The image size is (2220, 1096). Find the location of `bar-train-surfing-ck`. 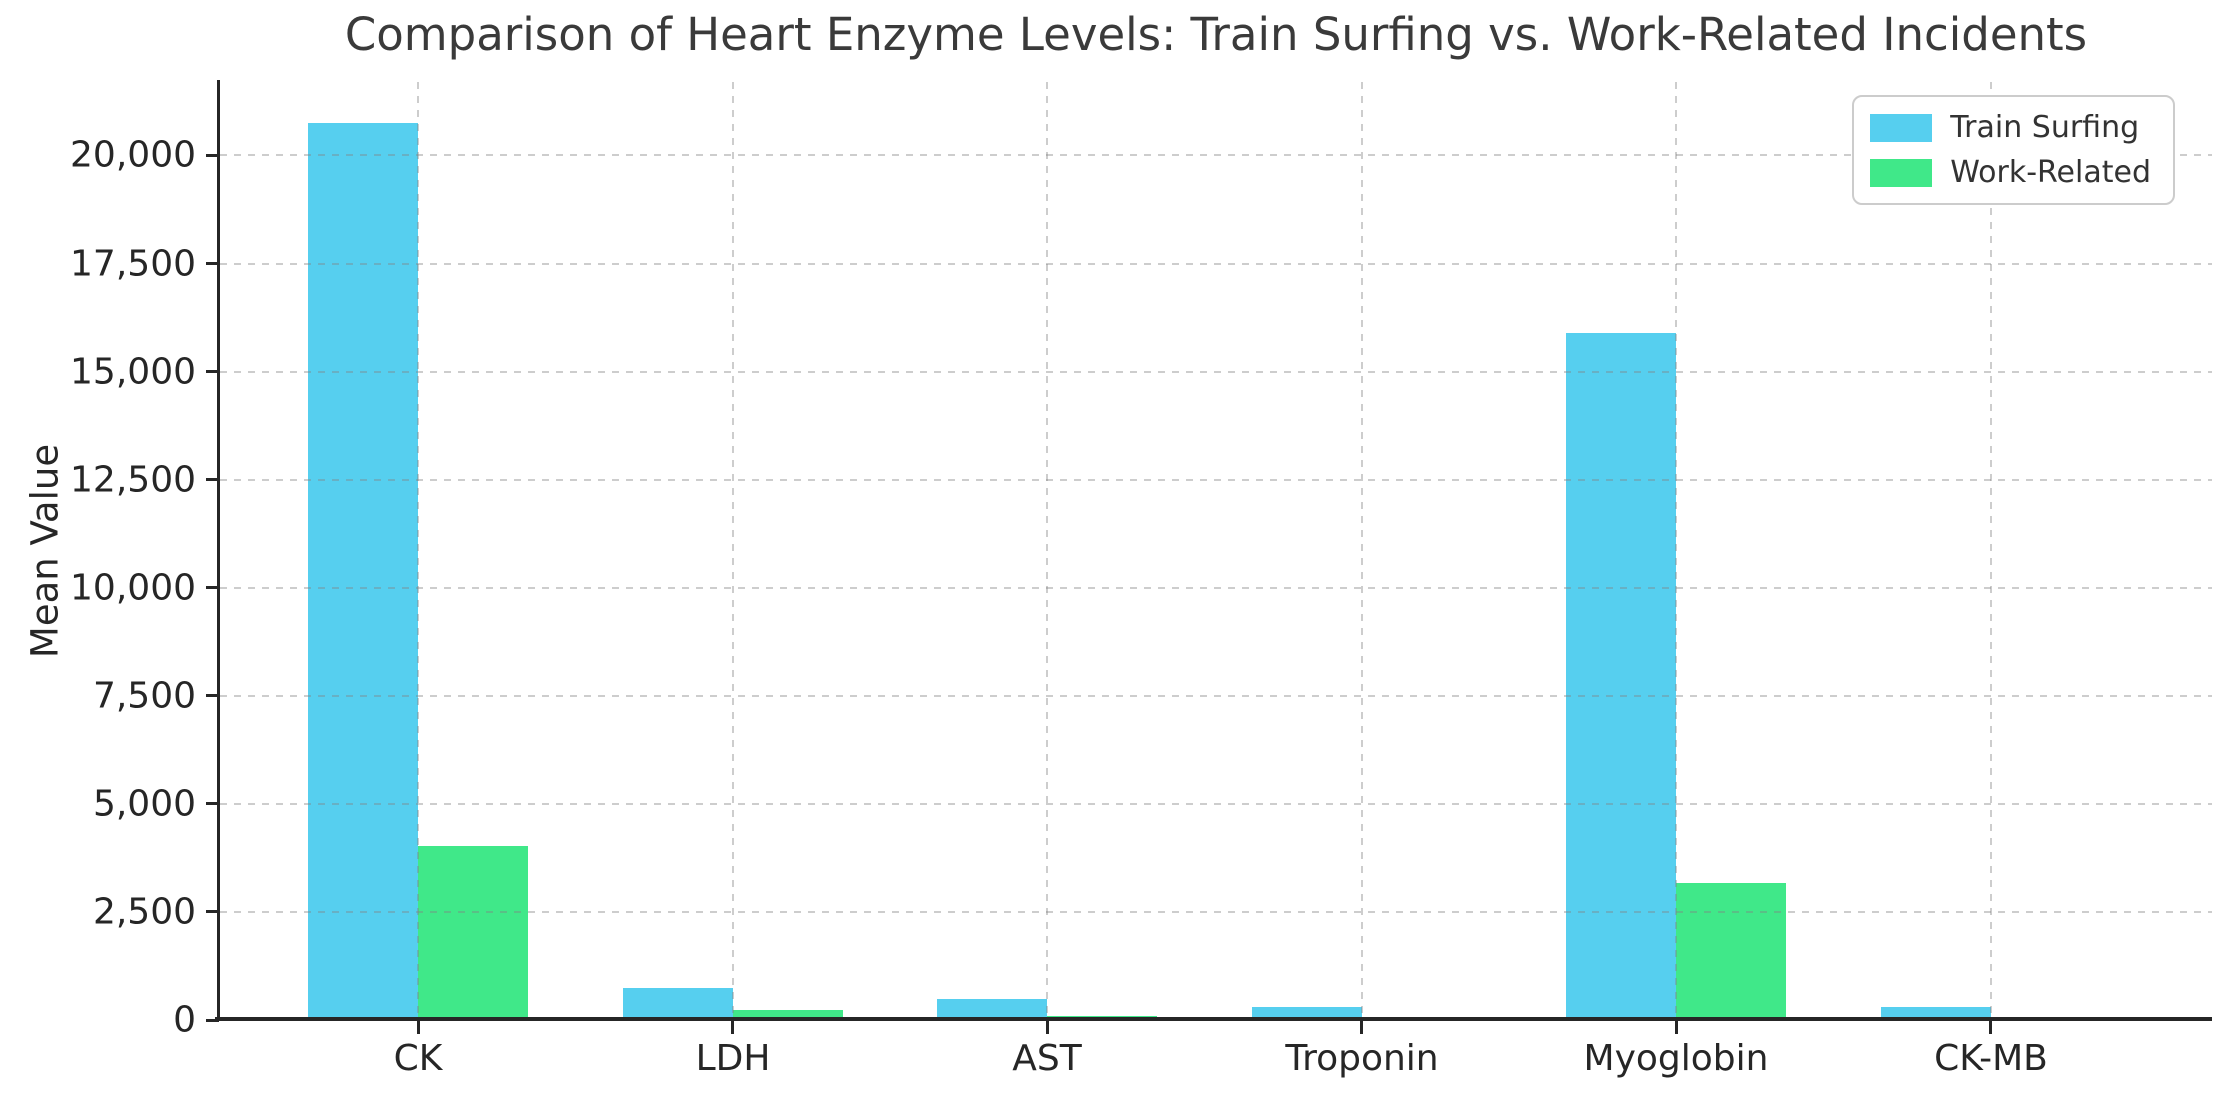

bar-train-surfing-ck is located at coordinates (363, 571).